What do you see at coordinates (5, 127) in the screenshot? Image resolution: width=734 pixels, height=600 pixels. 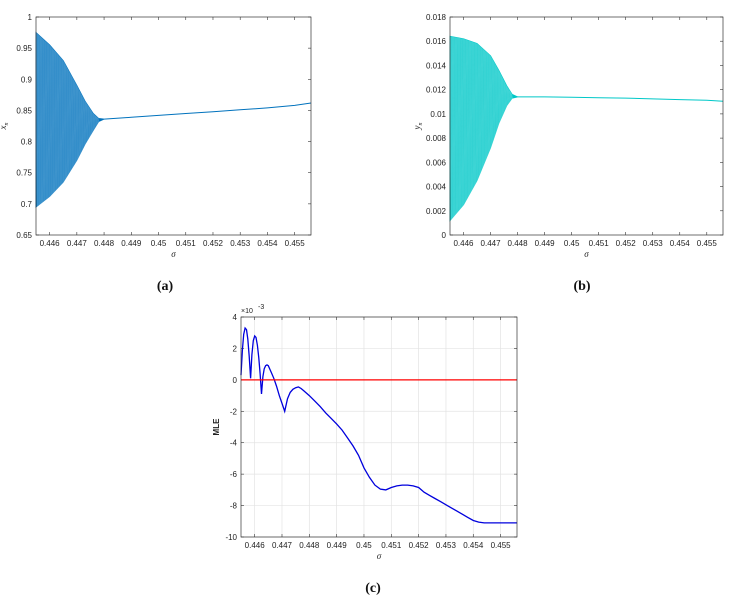 I see `y-axis-label: xn` at bounding box center [5, 127].